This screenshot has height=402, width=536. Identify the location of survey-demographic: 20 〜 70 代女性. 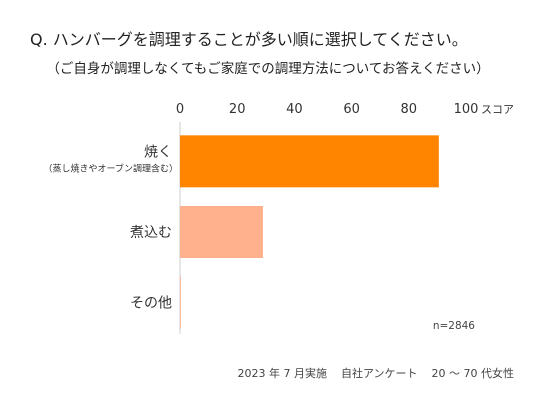
(472, 373).